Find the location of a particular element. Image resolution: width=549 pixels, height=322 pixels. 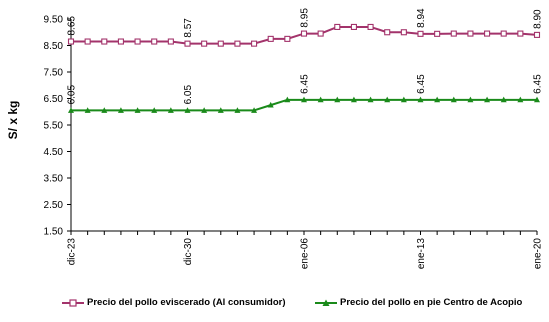

y-tick-label: 4.50 is located at coordinates (54, 152).